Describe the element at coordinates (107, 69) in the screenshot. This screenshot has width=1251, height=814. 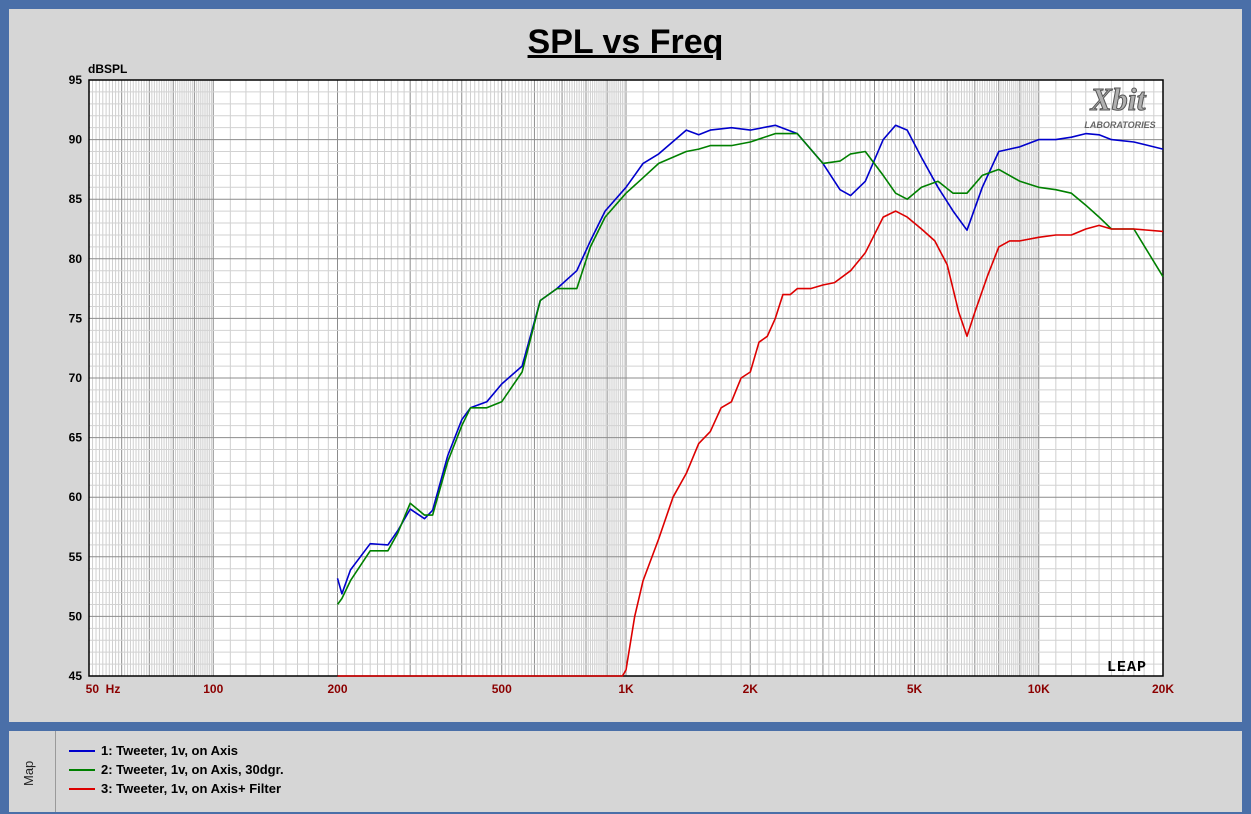
I see `y-axis-label: dBSPL` at that location.